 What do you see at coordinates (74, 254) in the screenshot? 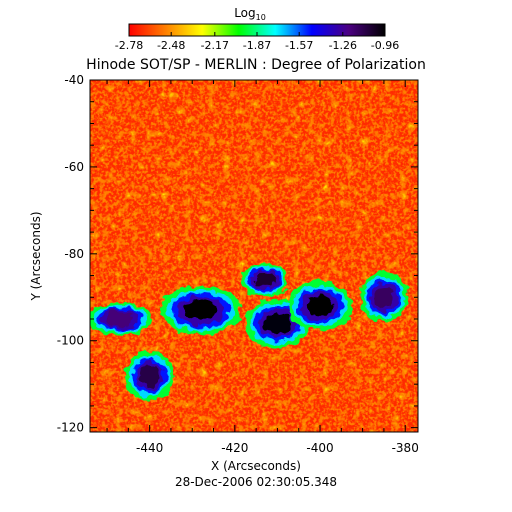
I see `y-tick-label: -80` at bounding box center [74, 254].